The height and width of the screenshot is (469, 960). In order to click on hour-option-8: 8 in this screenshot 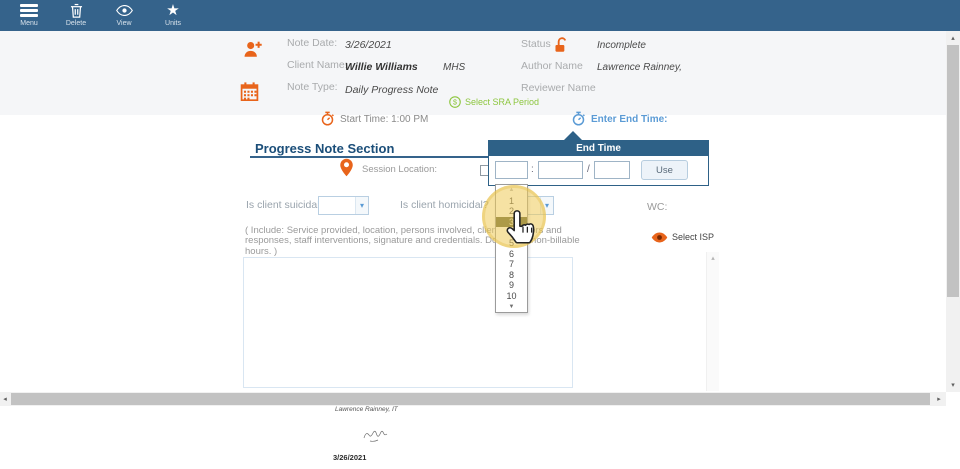, I will do `click(511, 274)`.